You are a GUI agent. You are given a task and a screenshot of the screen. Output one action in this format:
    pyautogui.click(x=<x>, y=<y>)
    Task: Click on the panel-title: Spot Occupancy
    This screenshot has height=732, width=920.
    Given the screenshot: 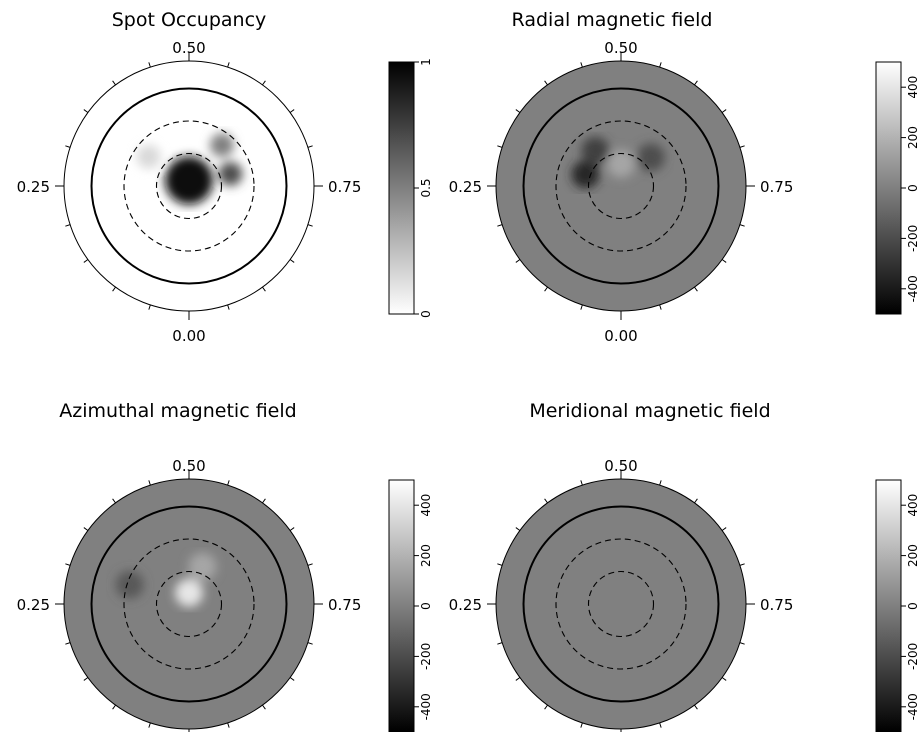 What is the action you would take?
    pyautogui.click(x=189, y=20)
    